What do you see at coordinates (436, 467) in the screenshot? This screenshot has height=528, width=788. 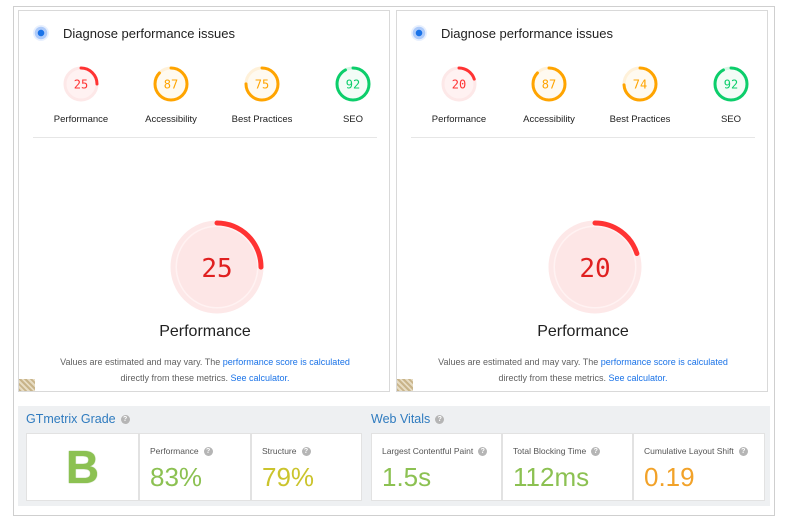 I see `lcp-metric-card: Largest Contentful Paint? 1.5s` at bounding box center [436, 467].